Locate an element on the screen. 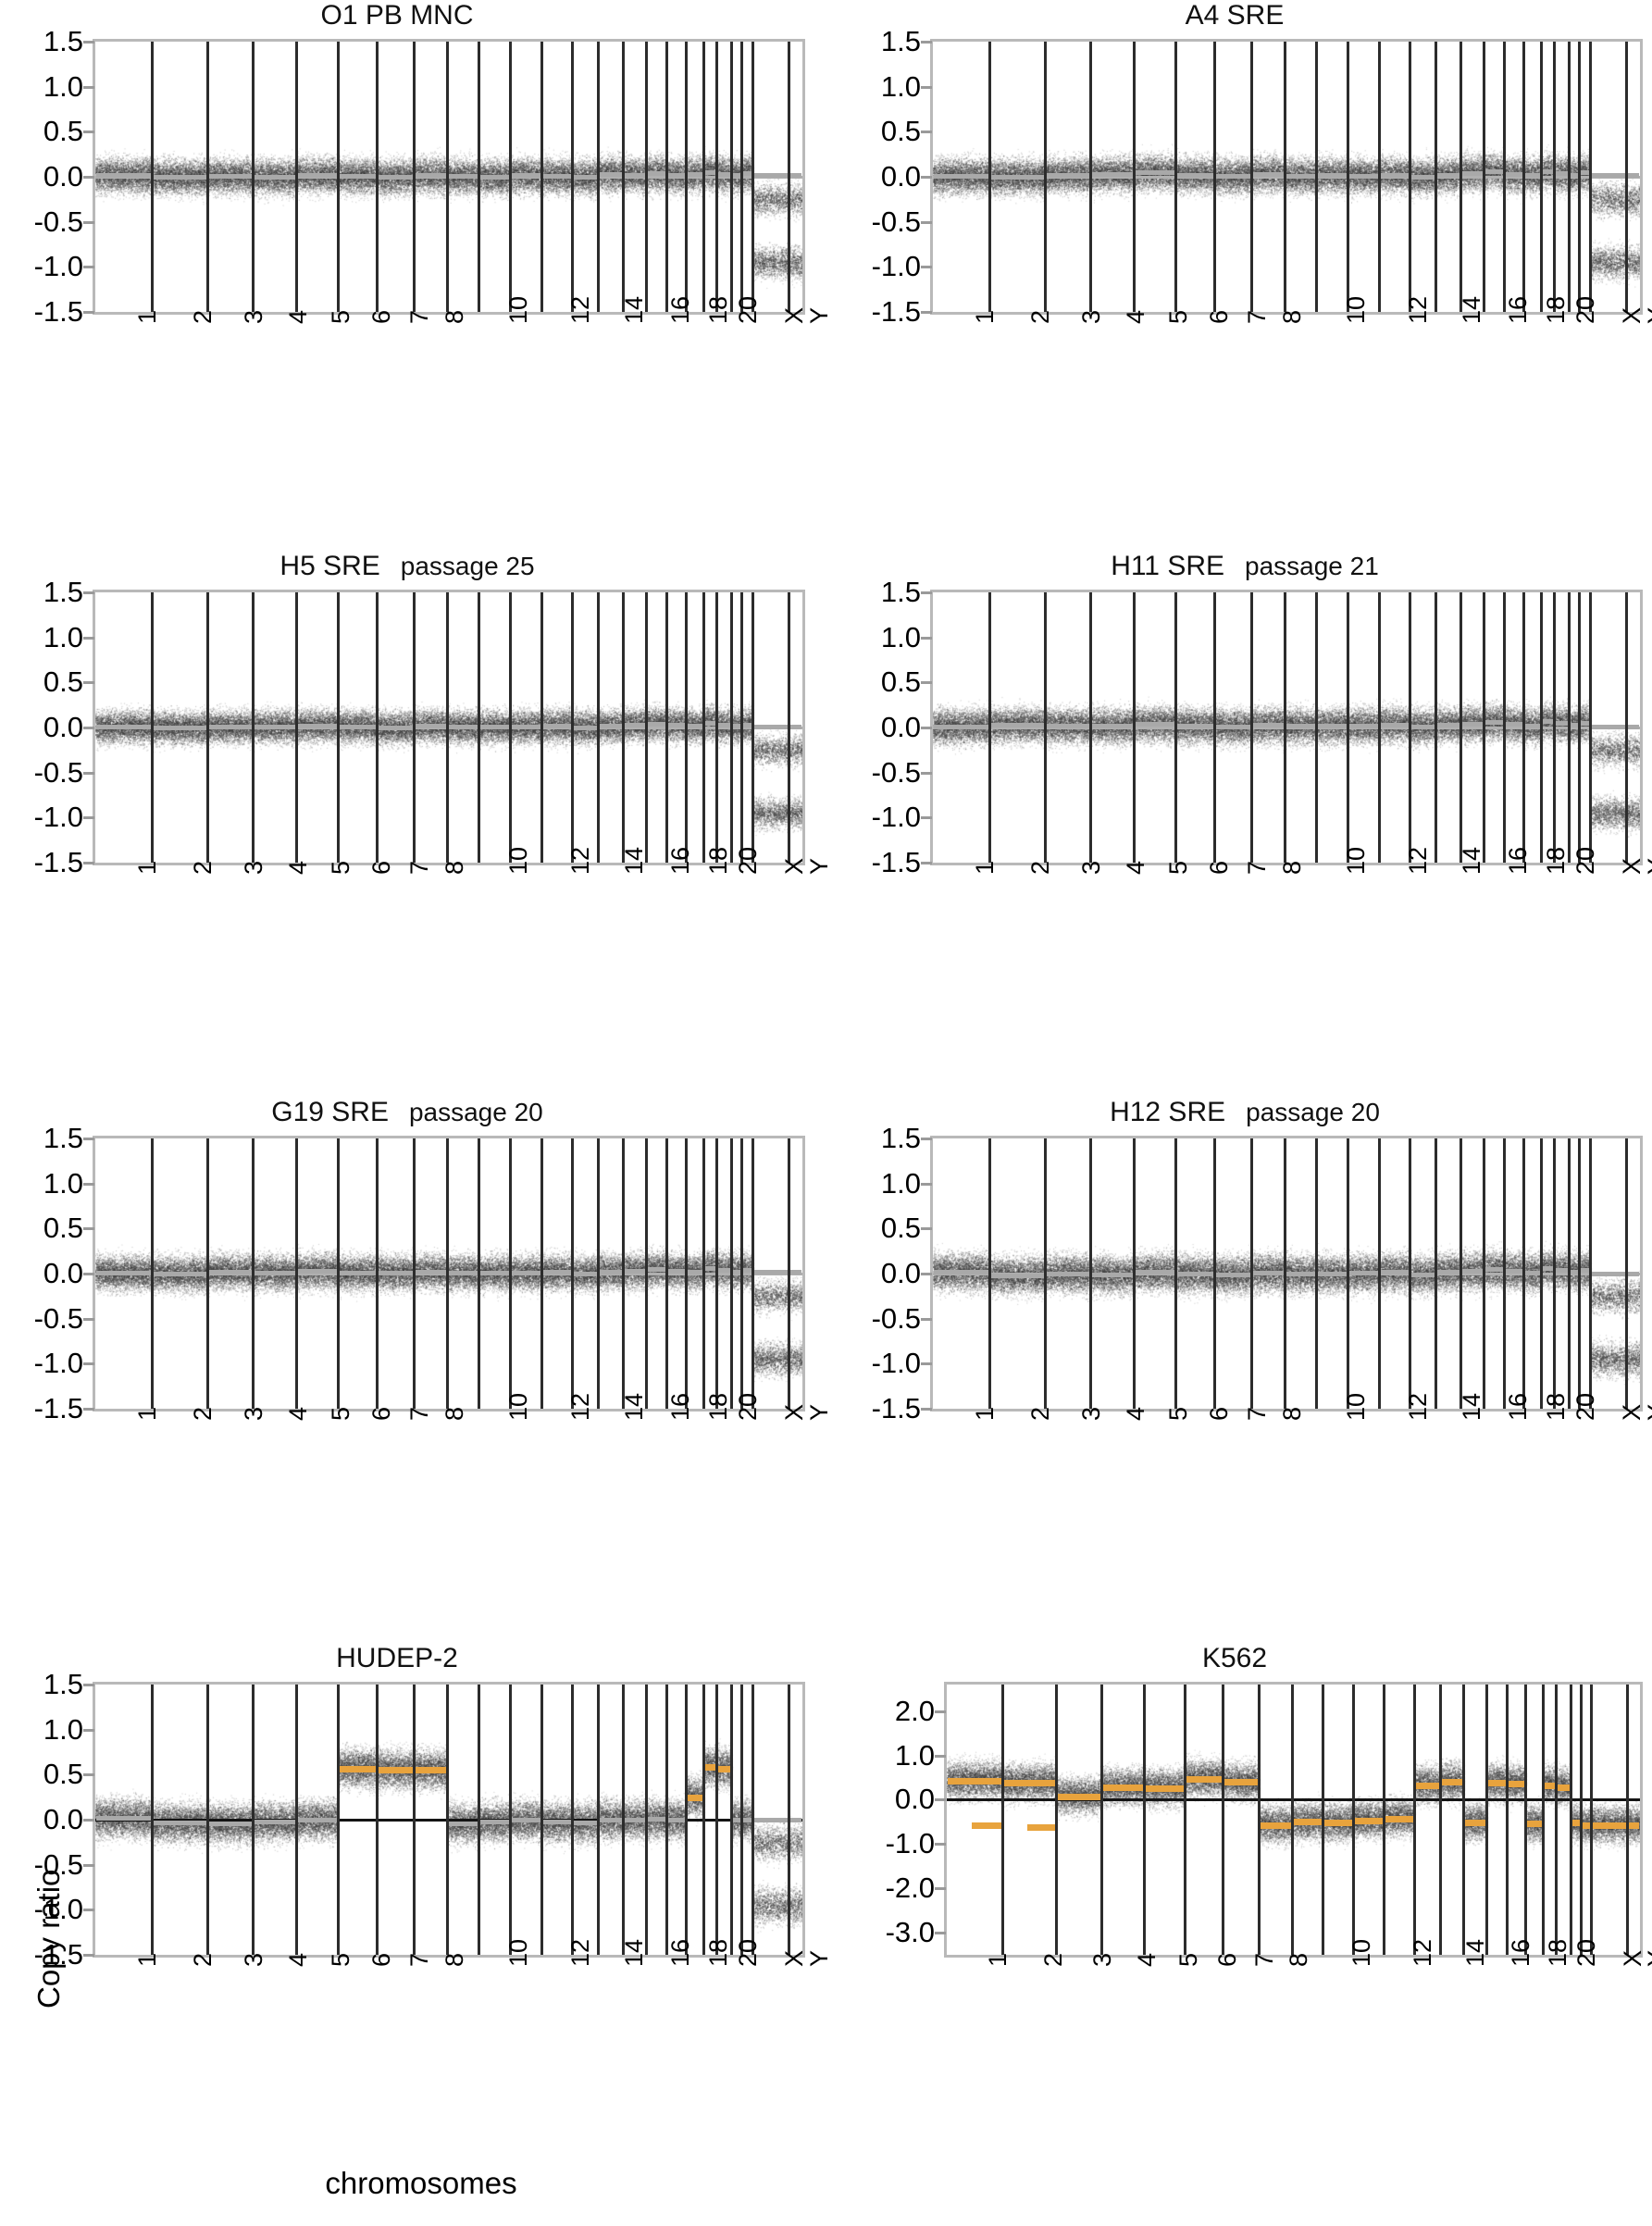  x-tick-label: 10 is located at coordinates (1362, 1952).